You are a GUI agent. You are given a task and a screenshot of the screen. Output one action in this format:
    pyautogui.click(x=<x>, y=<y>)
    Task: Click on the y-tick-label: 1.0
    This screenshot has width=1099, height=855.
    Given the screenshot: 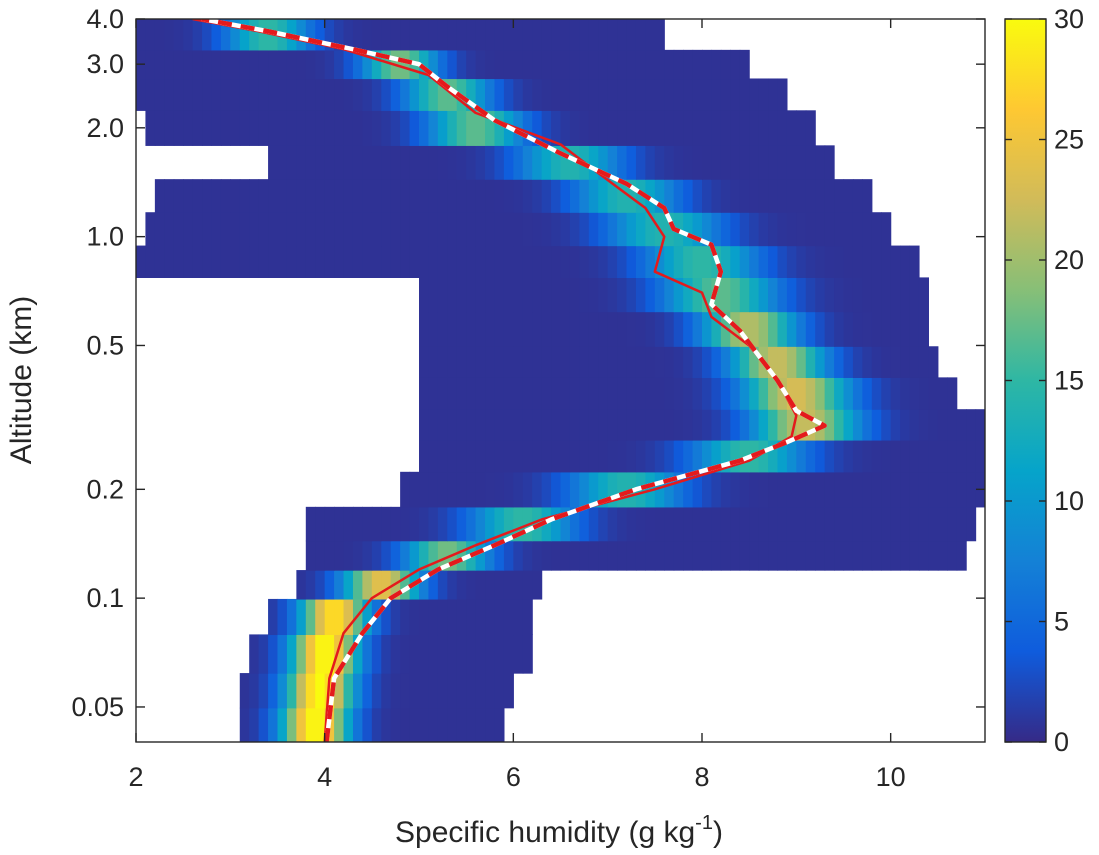 What is the action you would take?
    pyautogui.click(x=105, y=237)
    